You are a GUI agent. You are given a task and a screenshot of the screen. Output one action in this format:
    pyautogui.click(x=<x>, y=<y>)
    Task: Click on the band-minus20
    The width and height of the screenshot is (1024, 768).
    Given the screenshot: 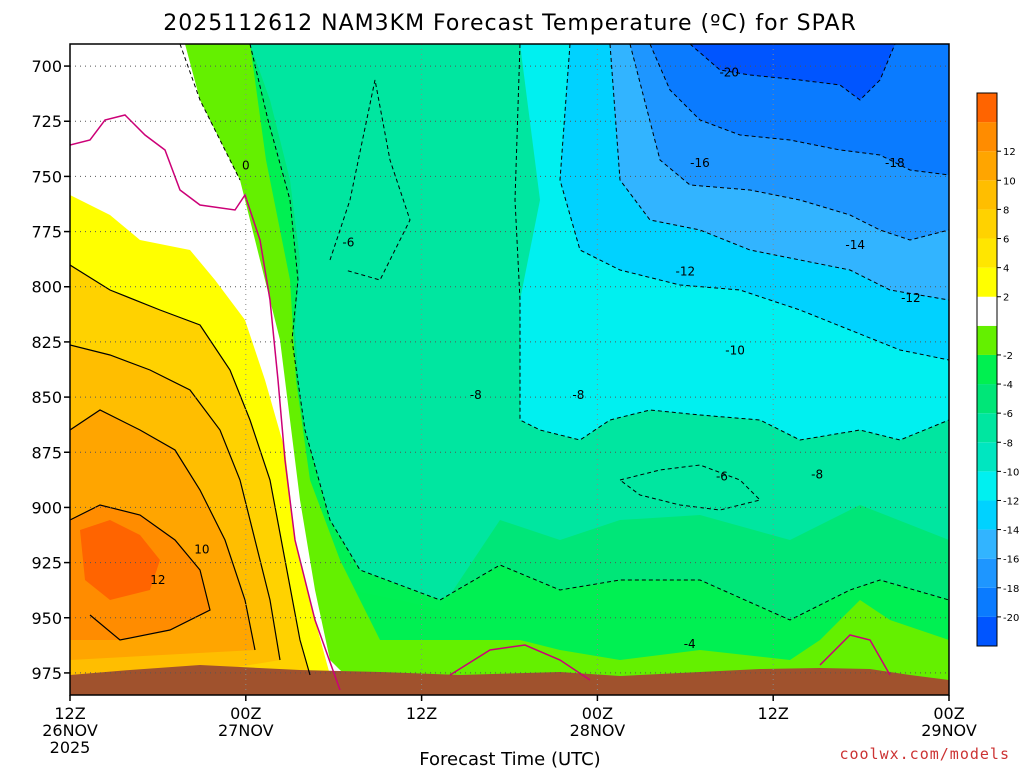 What is the action you would take?
    pyautogui.click(x=792, y=72)
    